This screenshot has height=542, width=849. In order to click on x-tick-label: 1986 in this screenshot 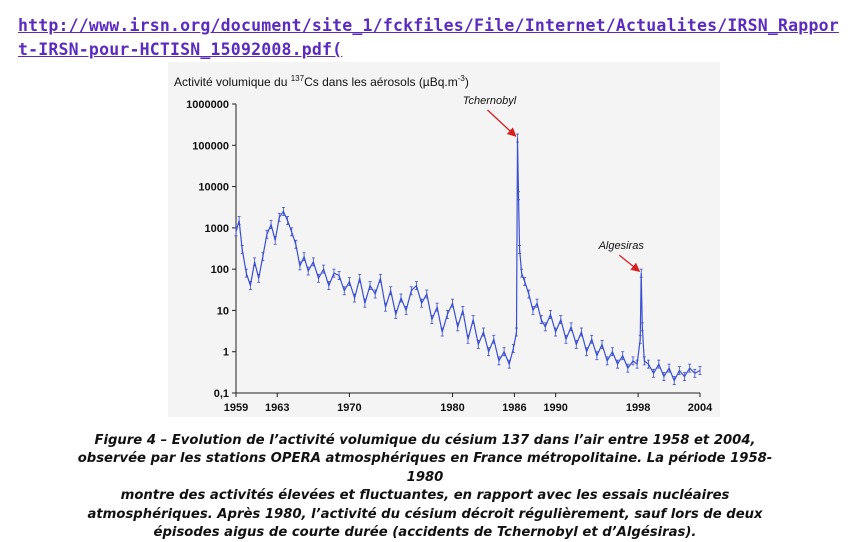, I will do `click(514, 408)`.